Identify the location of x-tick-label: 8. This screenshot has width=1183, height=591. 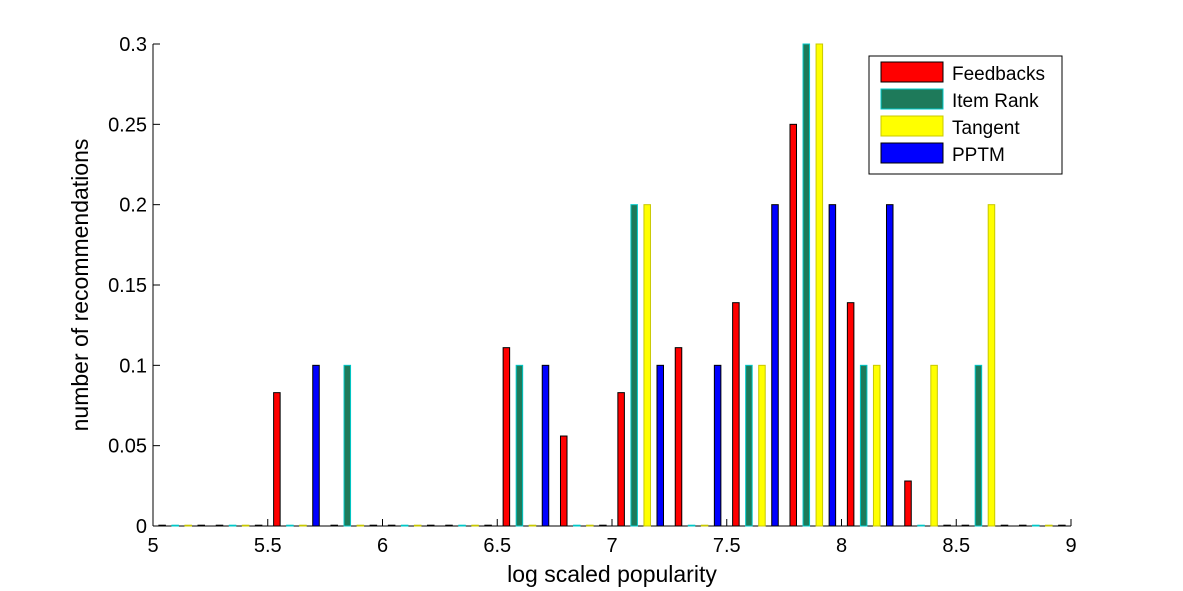
(841, 546).